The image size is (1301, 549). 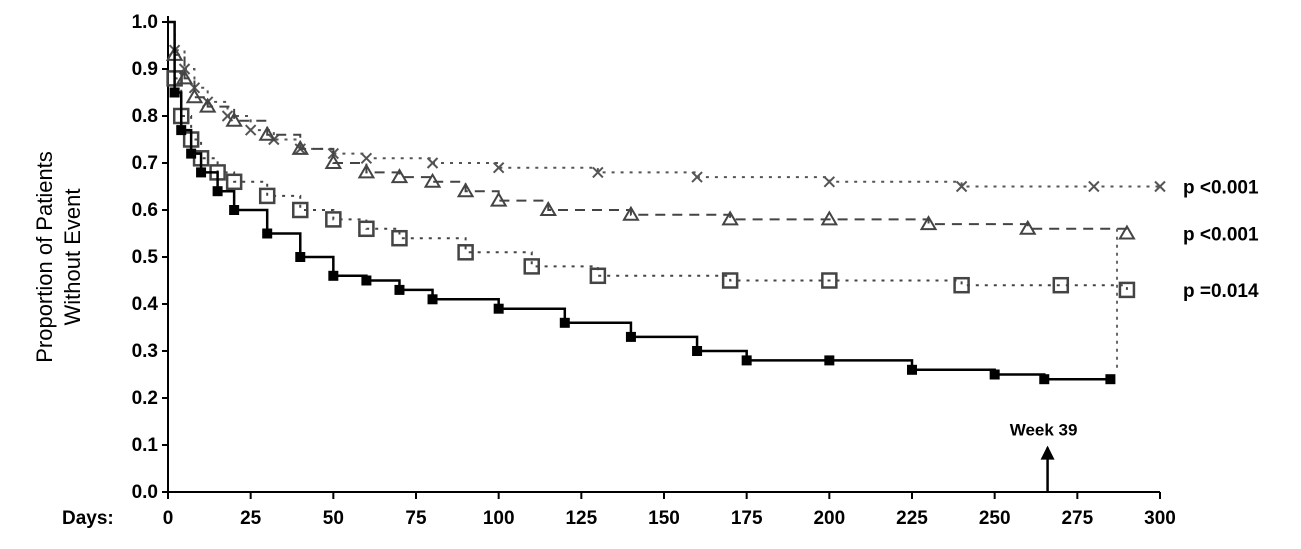 I want to click on y-tick-label: 0.0, so click(x=145, y=492).